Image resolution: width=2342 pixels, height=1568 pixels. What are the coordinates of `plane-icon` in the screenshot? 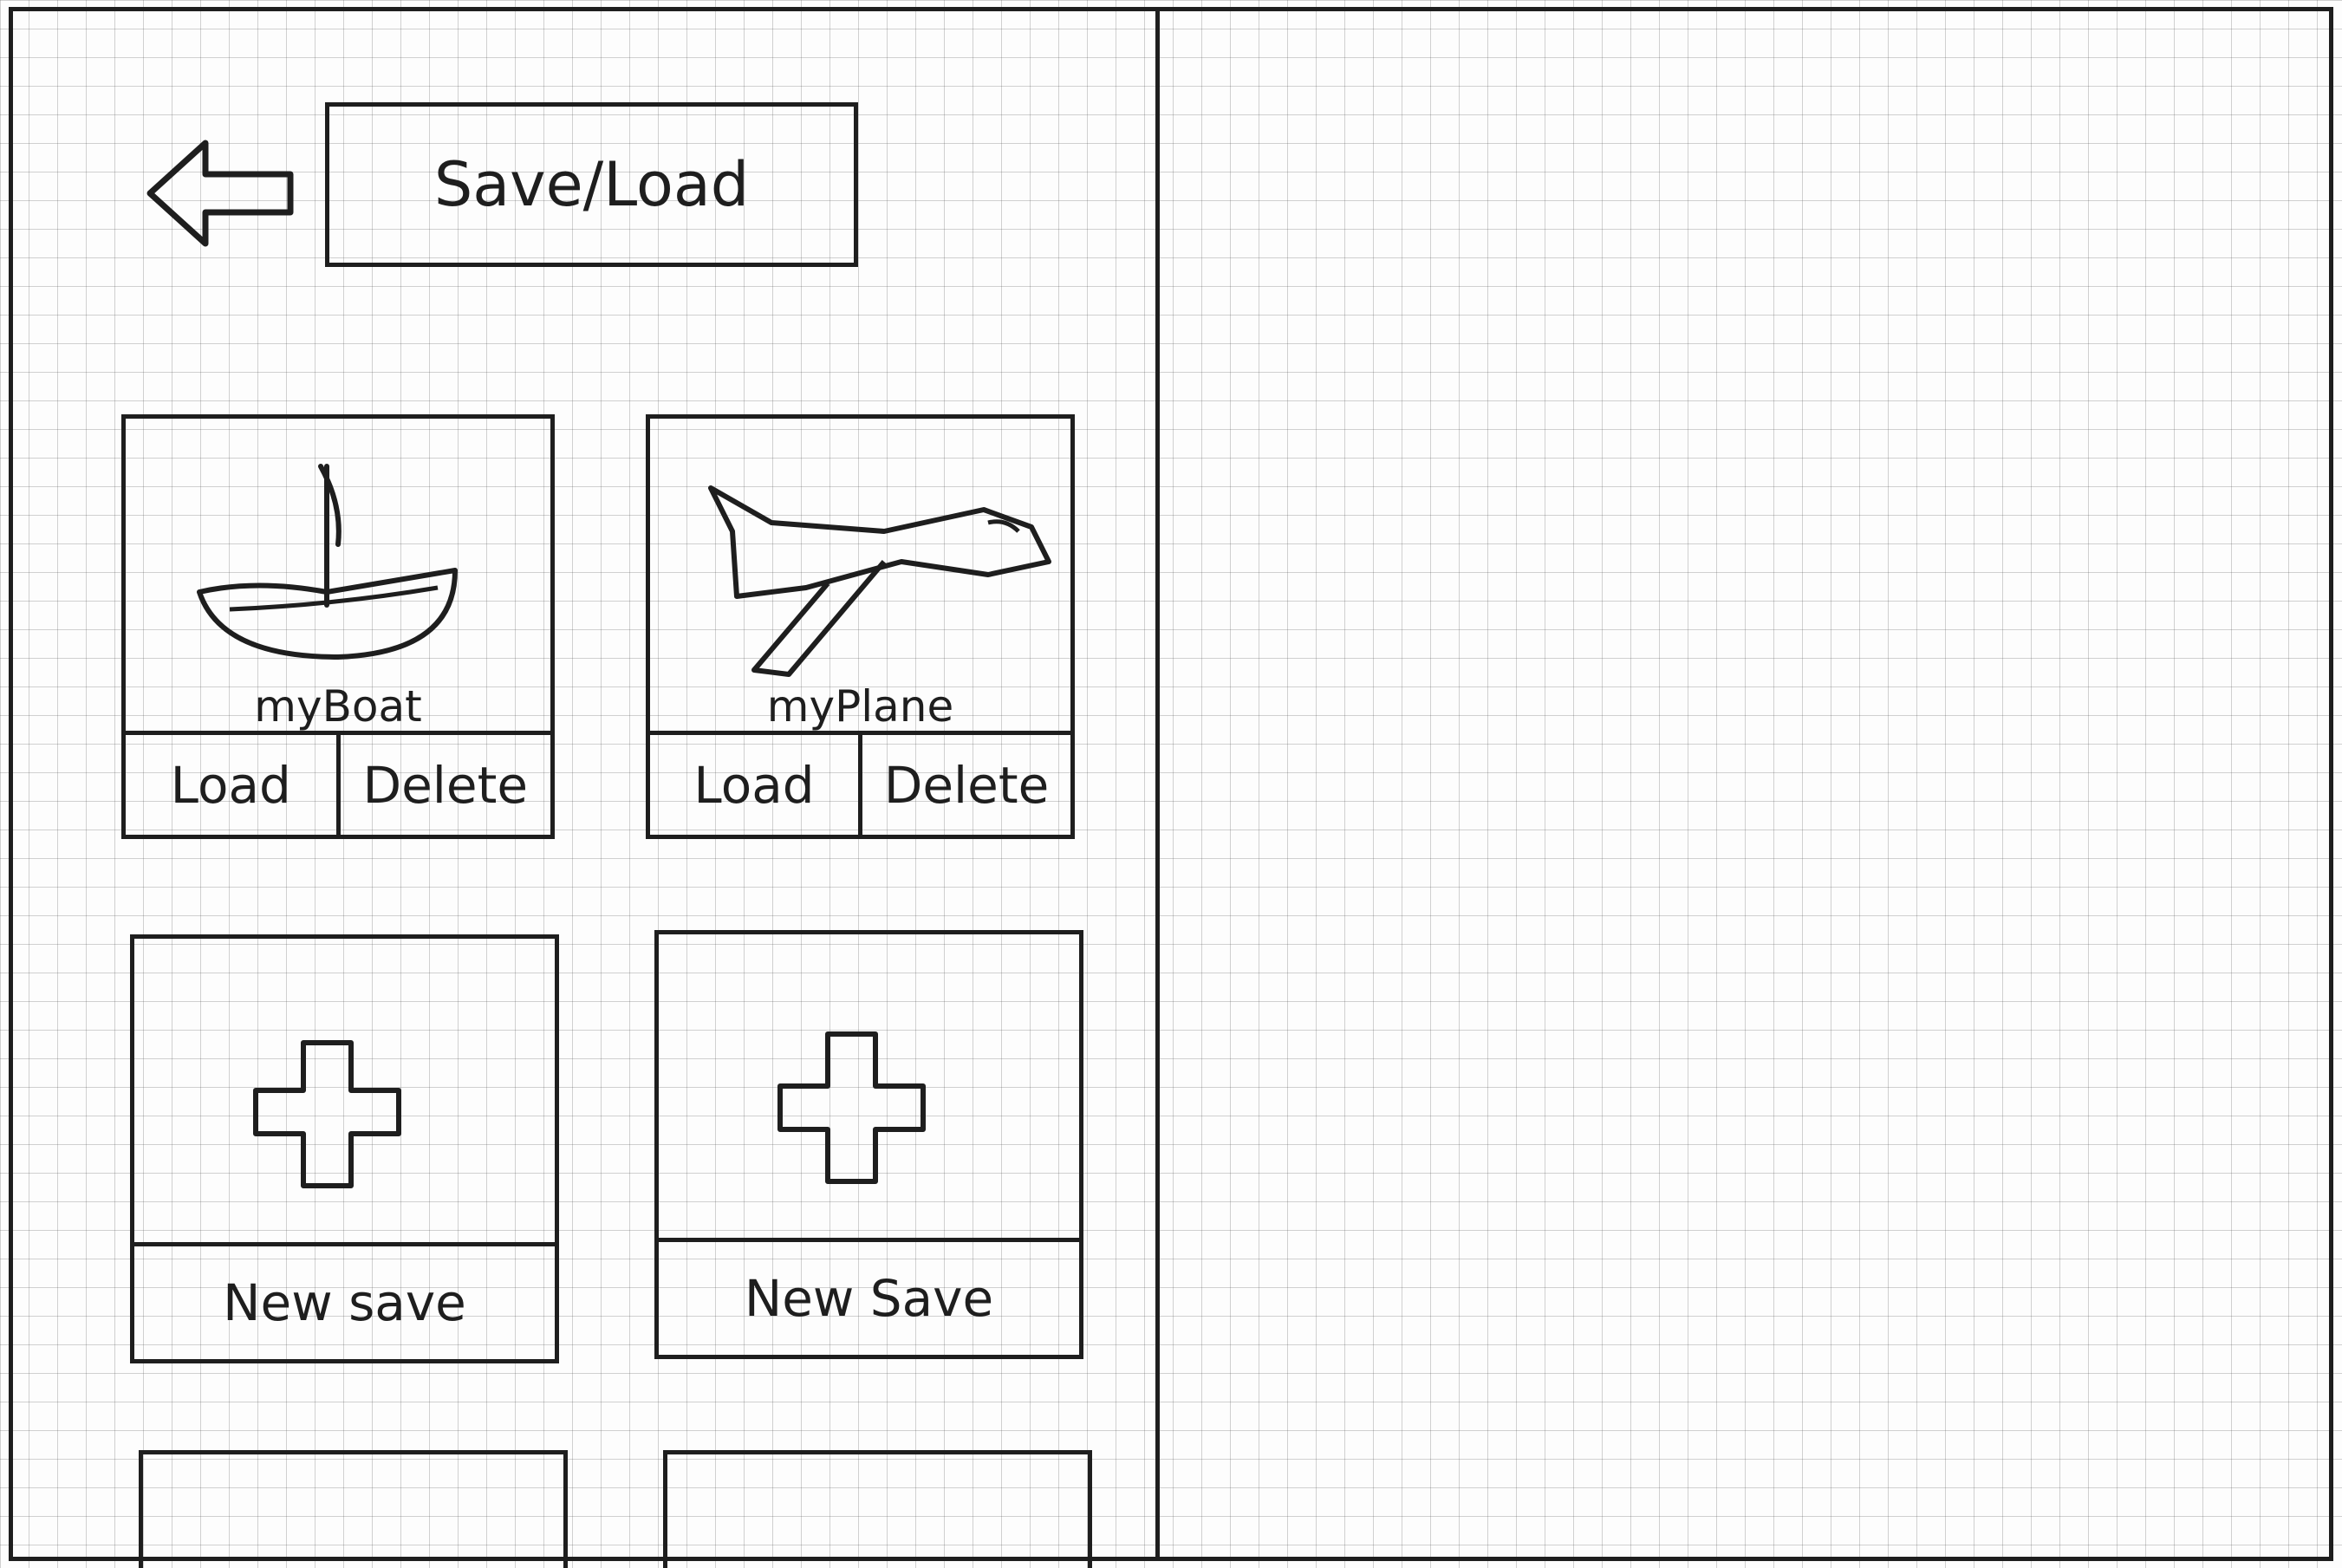 It's located at (879, 581).